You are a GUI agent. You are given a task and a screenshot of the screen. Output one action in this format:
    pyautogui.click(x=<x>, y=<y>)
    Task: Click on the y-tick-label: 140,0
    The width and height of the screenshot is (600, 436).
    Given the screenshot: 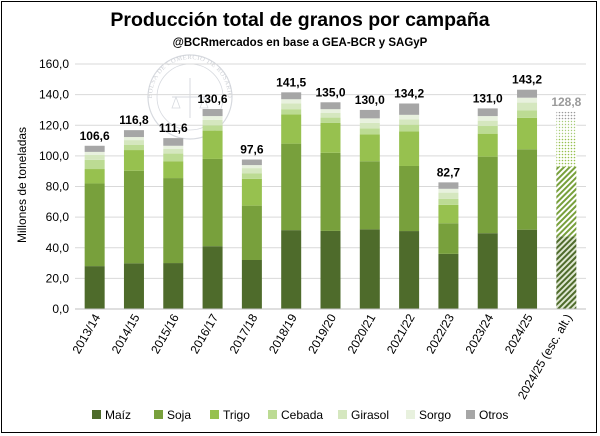 What is the action you would take?
    pyautogui.click(x=54, y=95)
    